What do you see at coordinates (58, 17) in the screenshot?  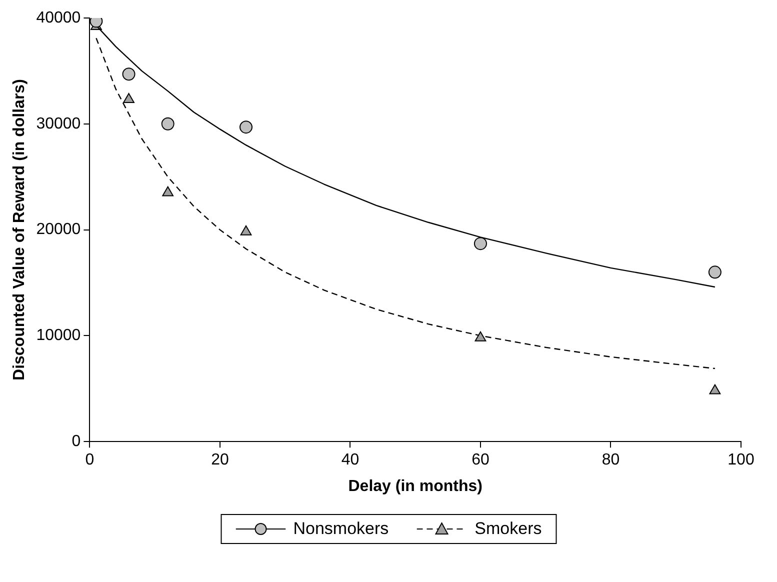 I see `y-tick-label: 40000` at bounding box center [58, 17].